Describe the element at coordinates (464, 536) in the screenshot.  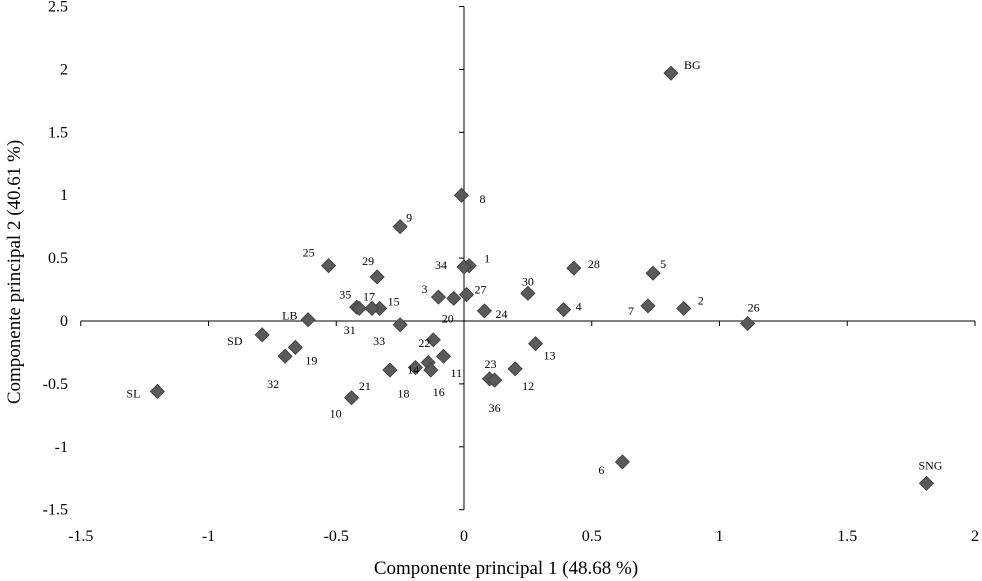
I see `x-tick-label: 0` at that location.